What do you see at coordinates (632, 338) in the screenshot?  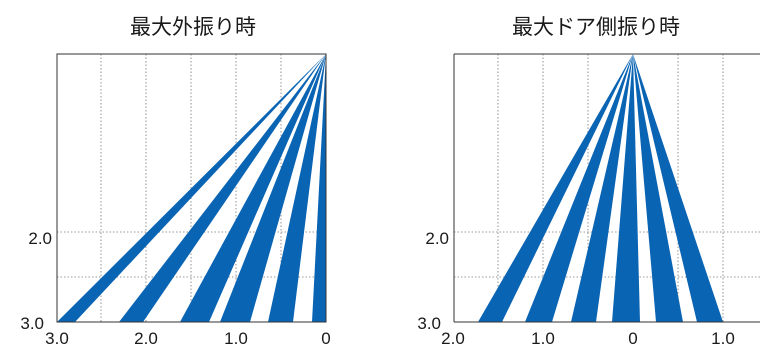 I see `right-x-tick: 0` at bounding box center [632, 338].